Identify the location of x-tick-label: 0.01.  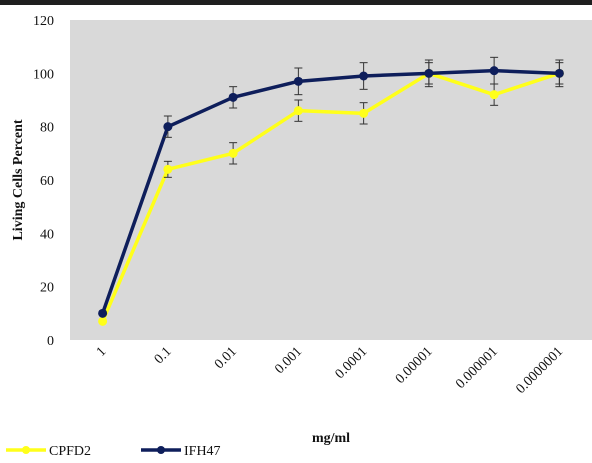
(226, 358).